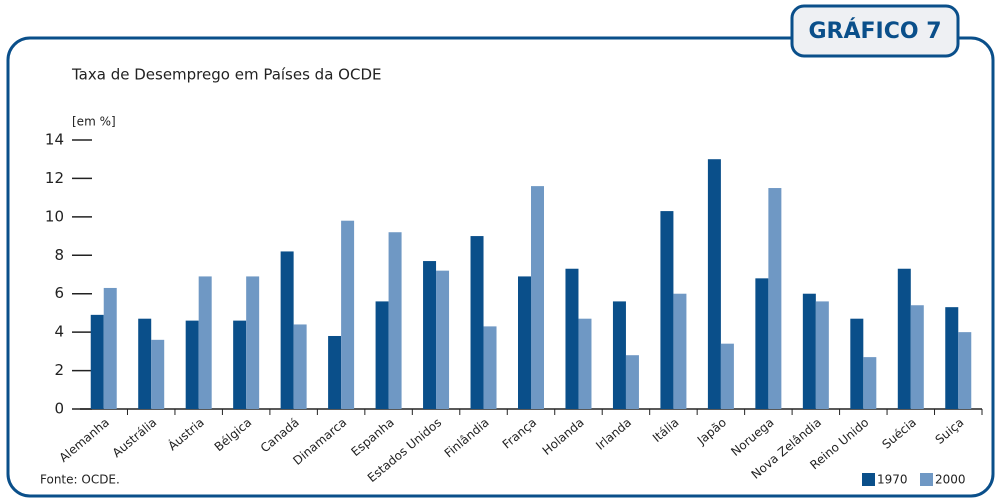 The image size is (1001, 502). Describe the element at coordinates (59, 370) in the screenshot. I see `y-tick-label: 2` at that location.